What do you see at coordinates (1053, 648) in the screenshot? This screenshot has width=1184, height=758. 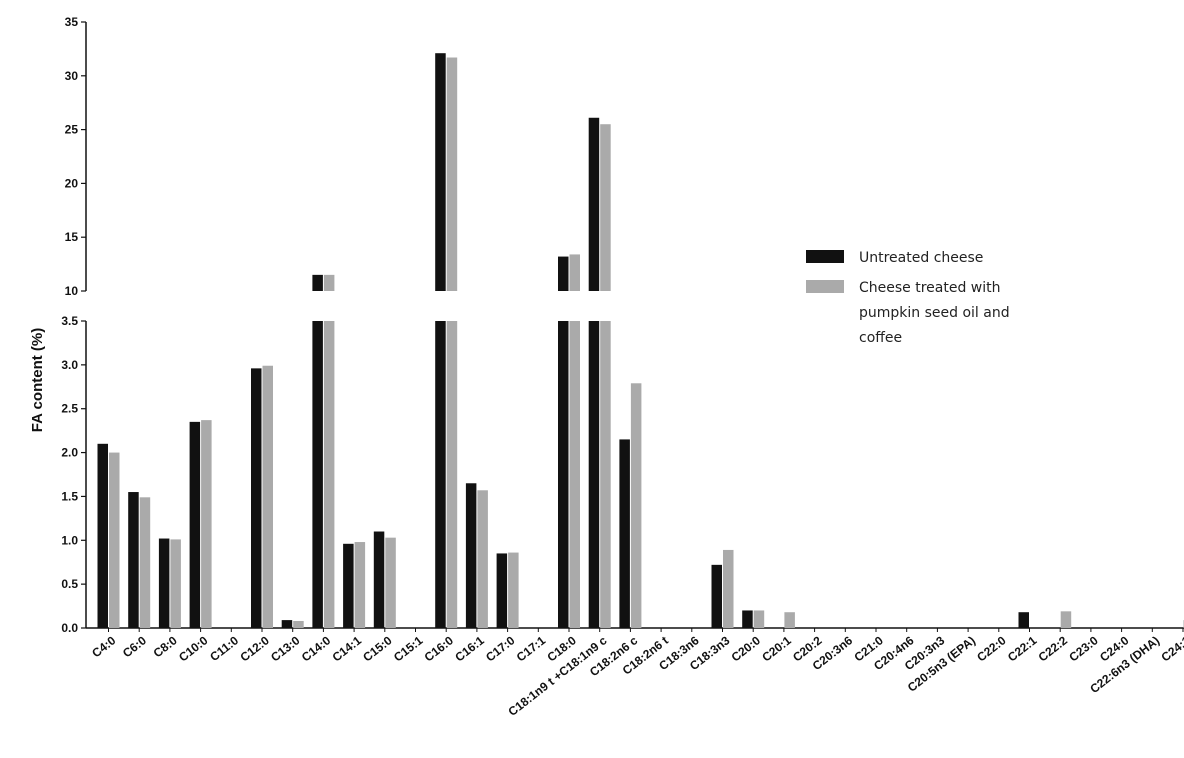 I see `category-label: C22:2` at bounding box center [1053, 648].